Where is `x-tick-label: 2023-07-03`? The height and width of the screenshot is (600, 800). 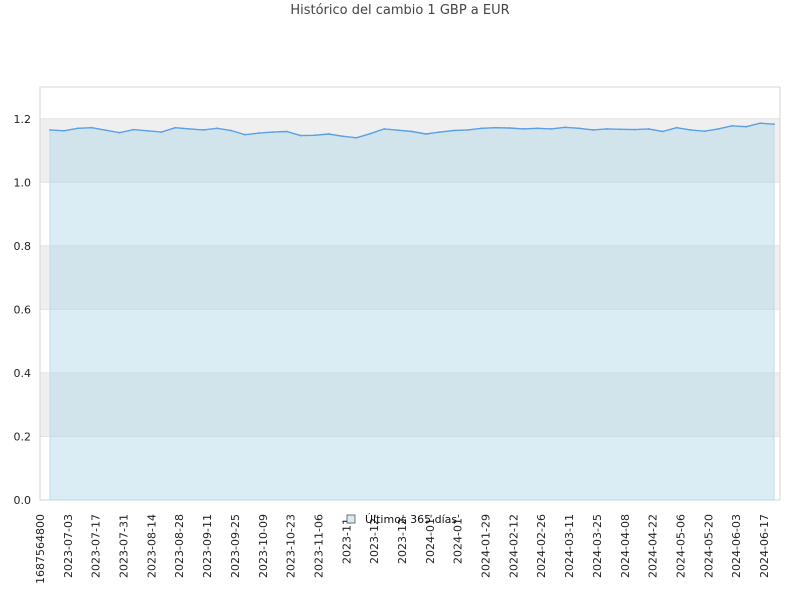 x-tick-label: 2023-07-03 is located at coordinates (68, 546).